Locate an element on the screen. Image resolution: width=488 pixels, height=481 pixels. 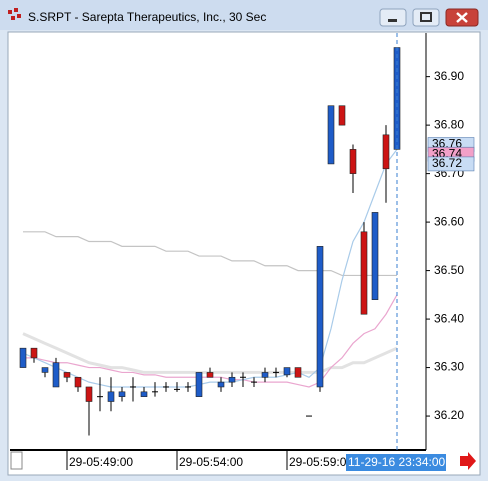
cursor-label: 11-29-16 23:34:00 is located at coordinates (397, 462).